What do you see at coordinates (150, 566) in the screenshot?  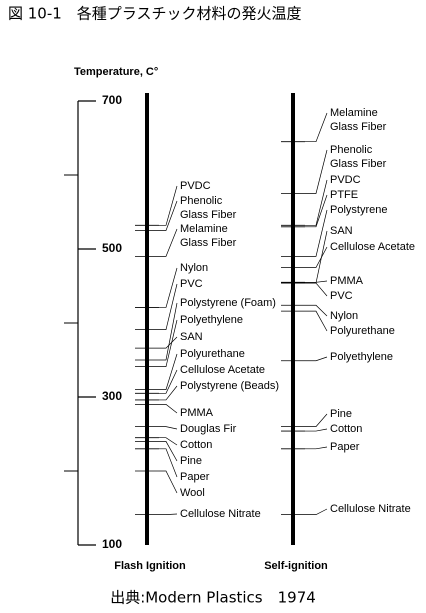 I see `series-name: Flash Ignition` at bounding box center [150, 566].